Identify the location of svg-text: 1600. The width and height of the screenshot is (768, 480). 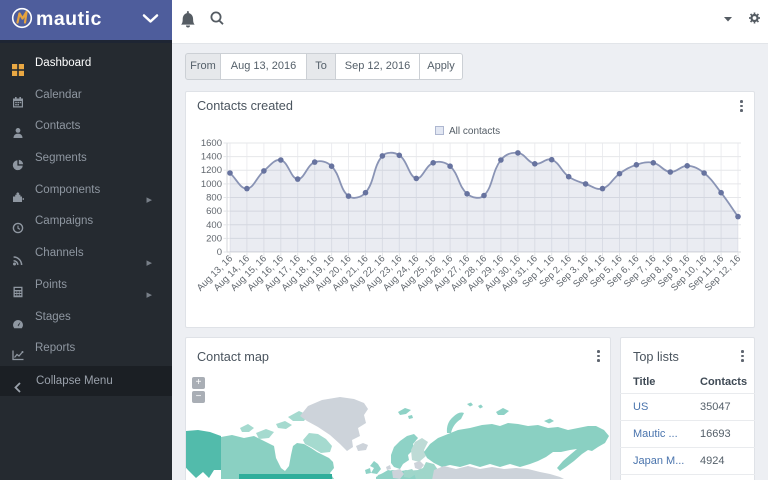
(211, 143).